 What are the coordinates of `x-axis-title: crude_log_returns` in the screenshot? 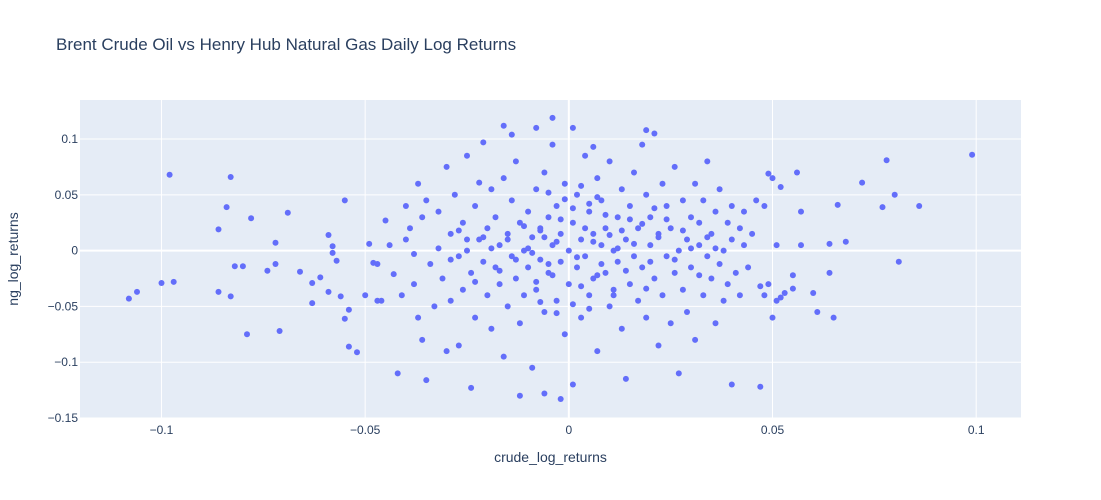 It's located at (550, 457).